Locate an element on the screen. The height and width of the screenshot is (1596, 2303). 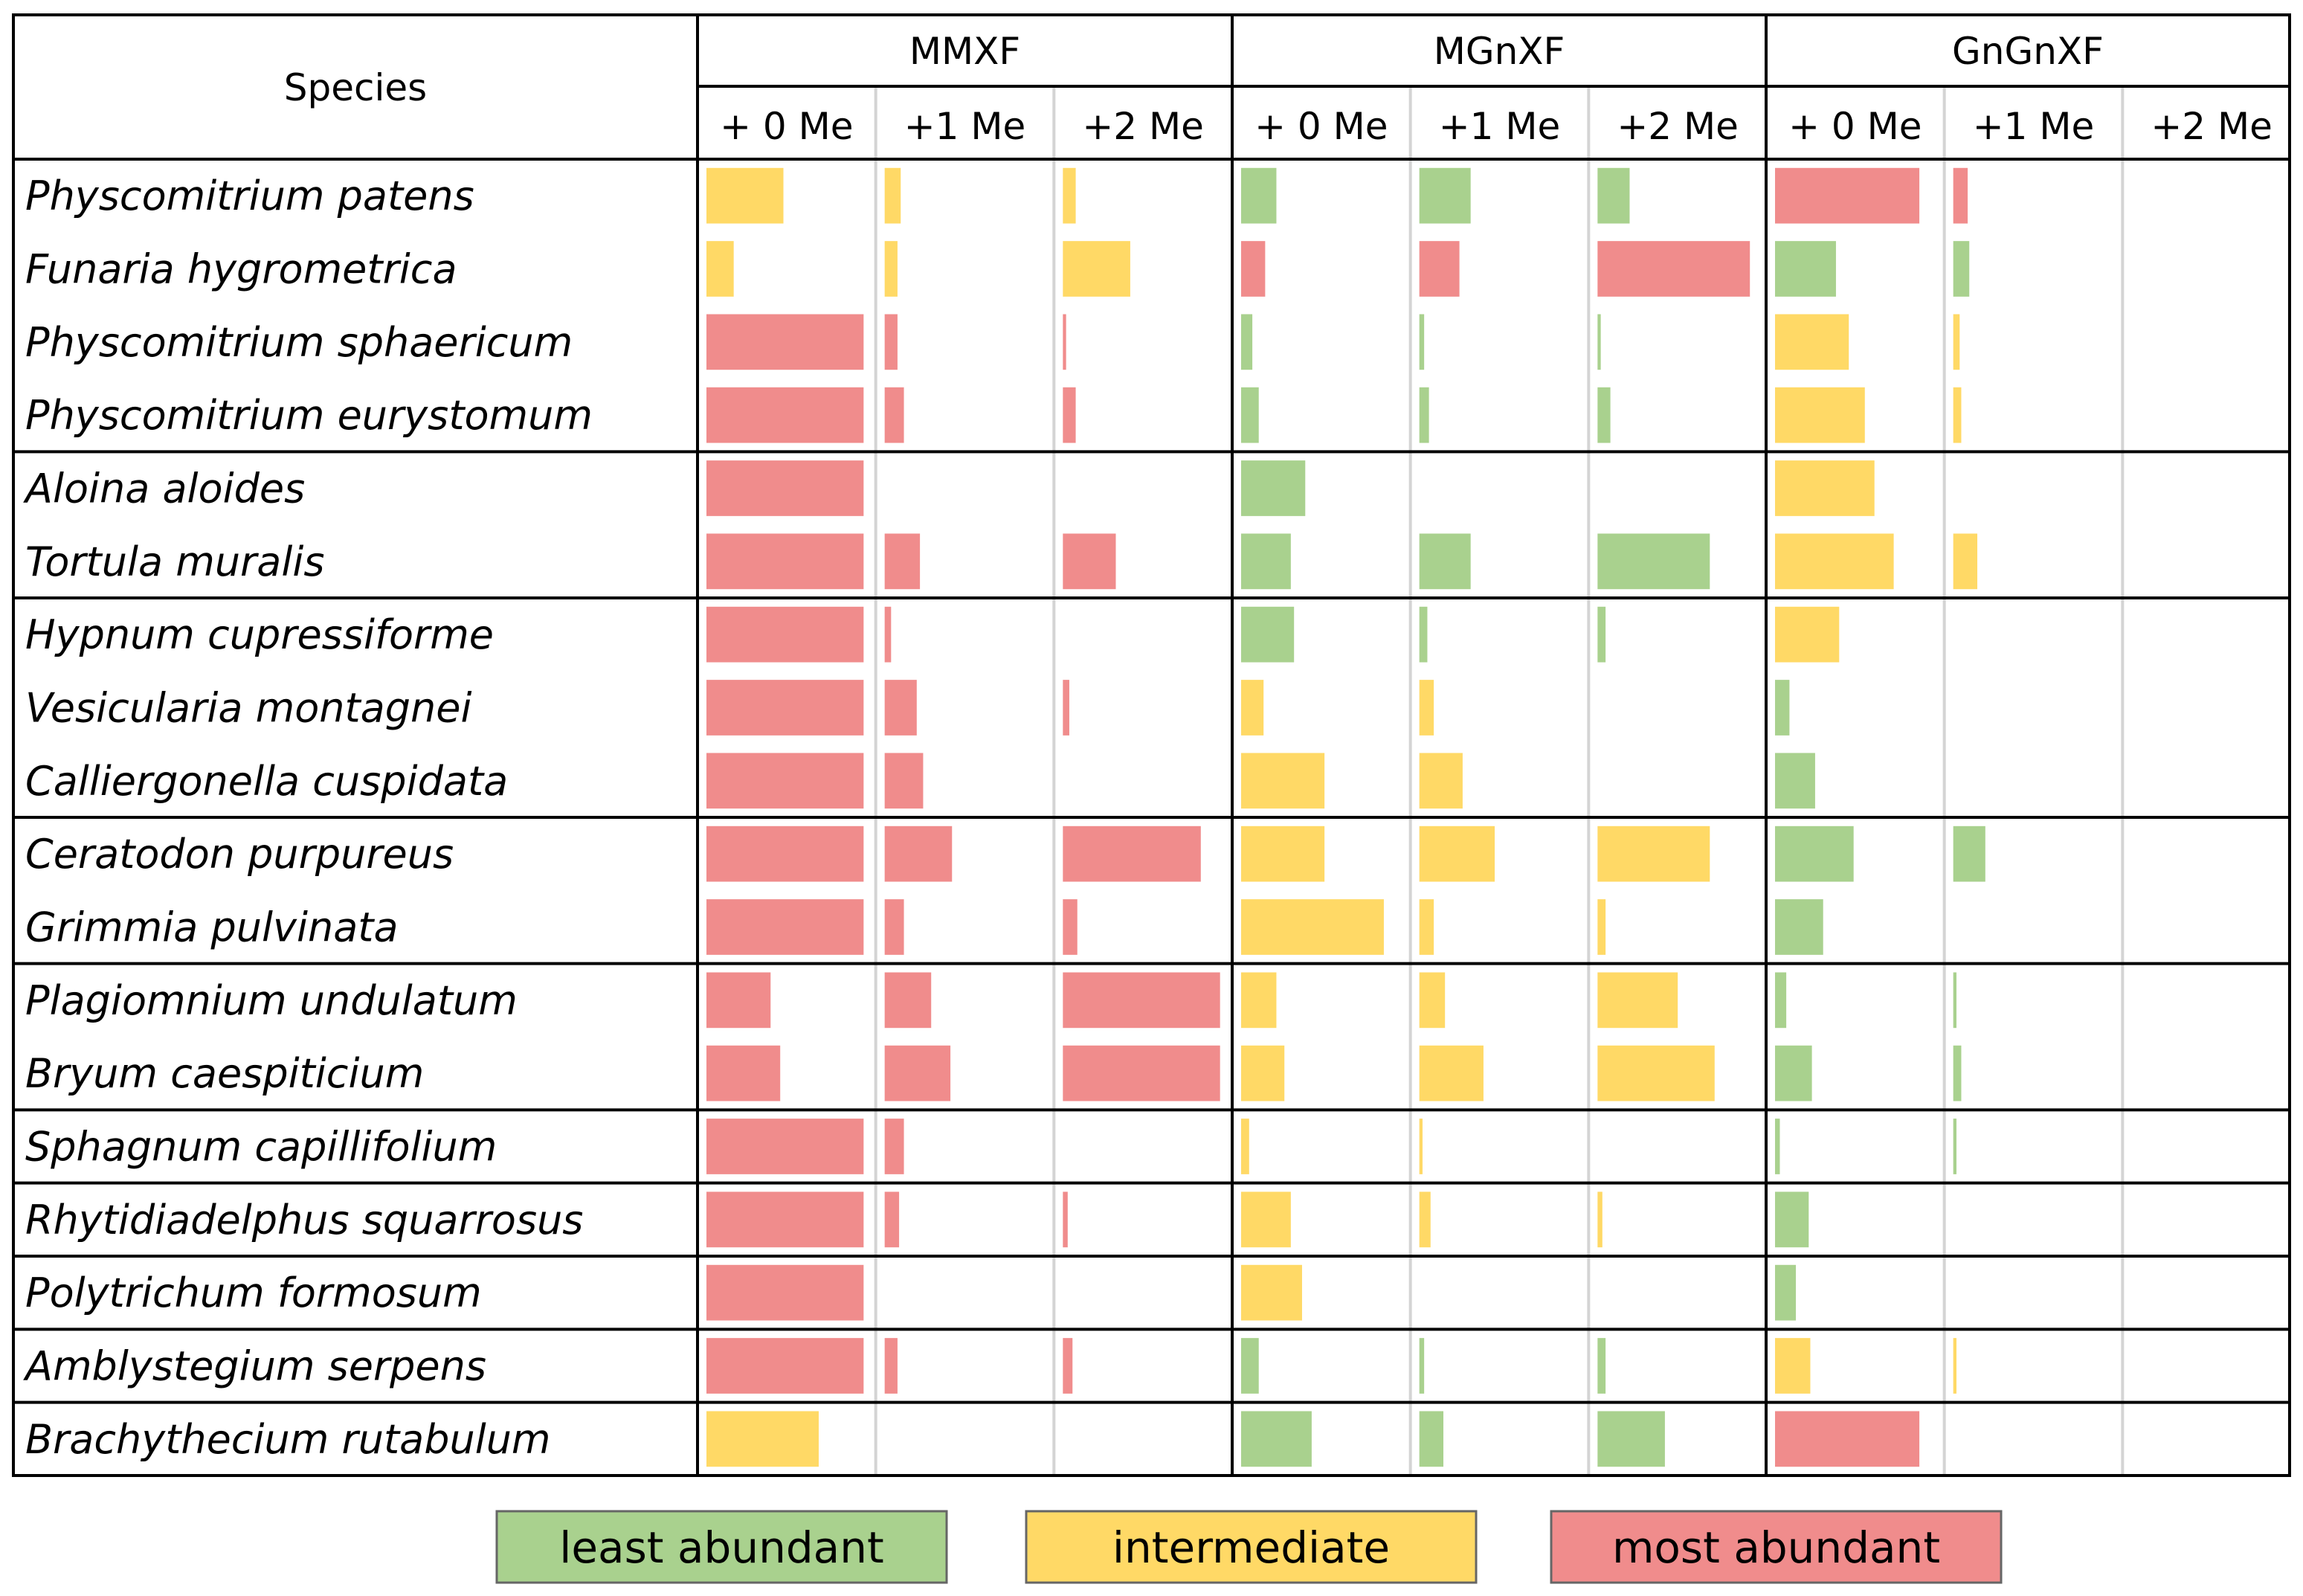
species-label: Calliergonella cuspidata is located at coordinates (266, 781).